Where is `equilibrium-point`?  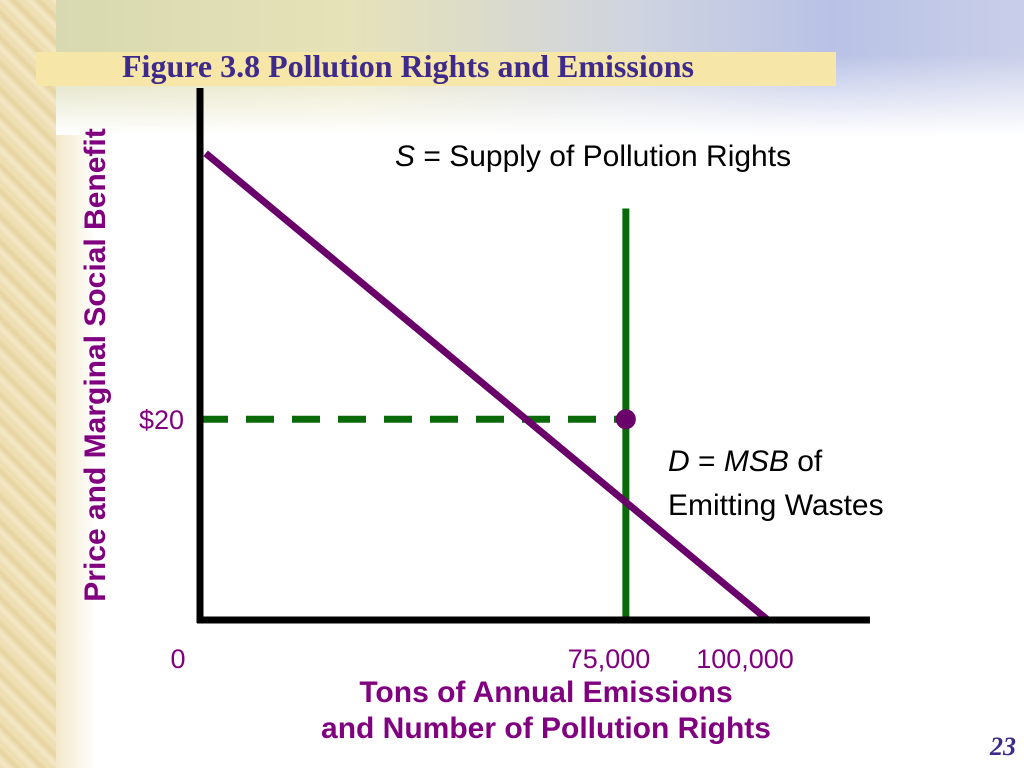
equilibrium-point is located at coordinates (625, 419).